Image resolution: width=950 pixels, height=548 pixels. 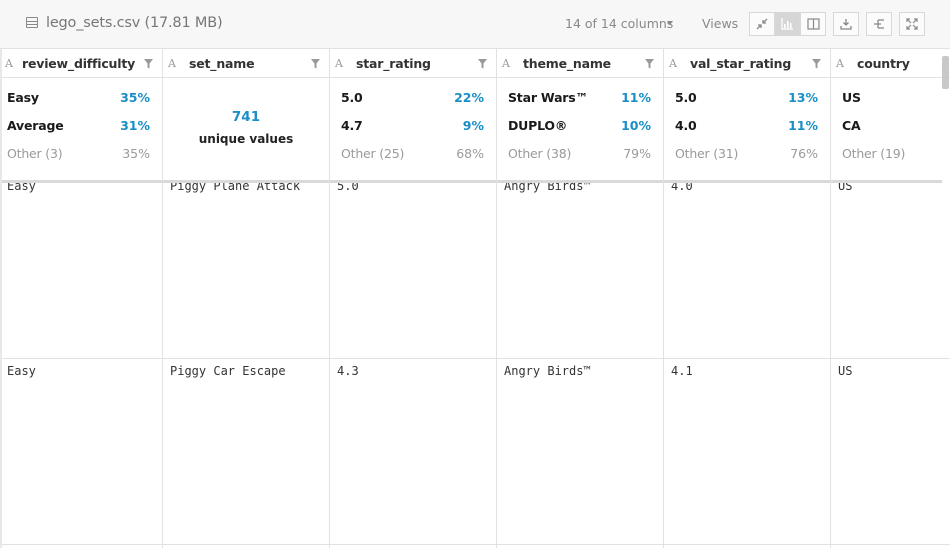 I want to click on file-title: lego_sets.csv (17.81 MB), so click(x=134, y=23).